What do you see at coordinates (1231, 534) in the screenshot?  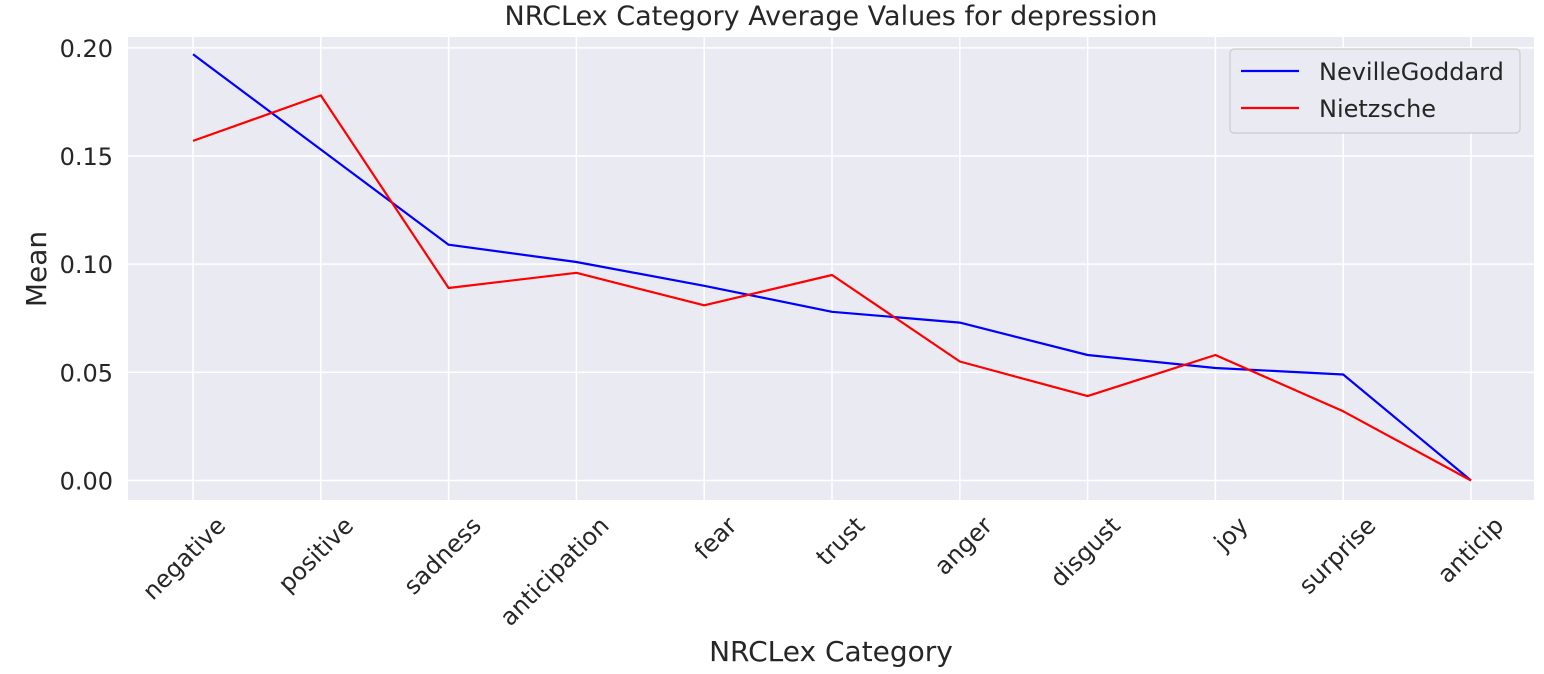 I see `x-tick-label-joy: joy` at bounding box center [1231, 534].